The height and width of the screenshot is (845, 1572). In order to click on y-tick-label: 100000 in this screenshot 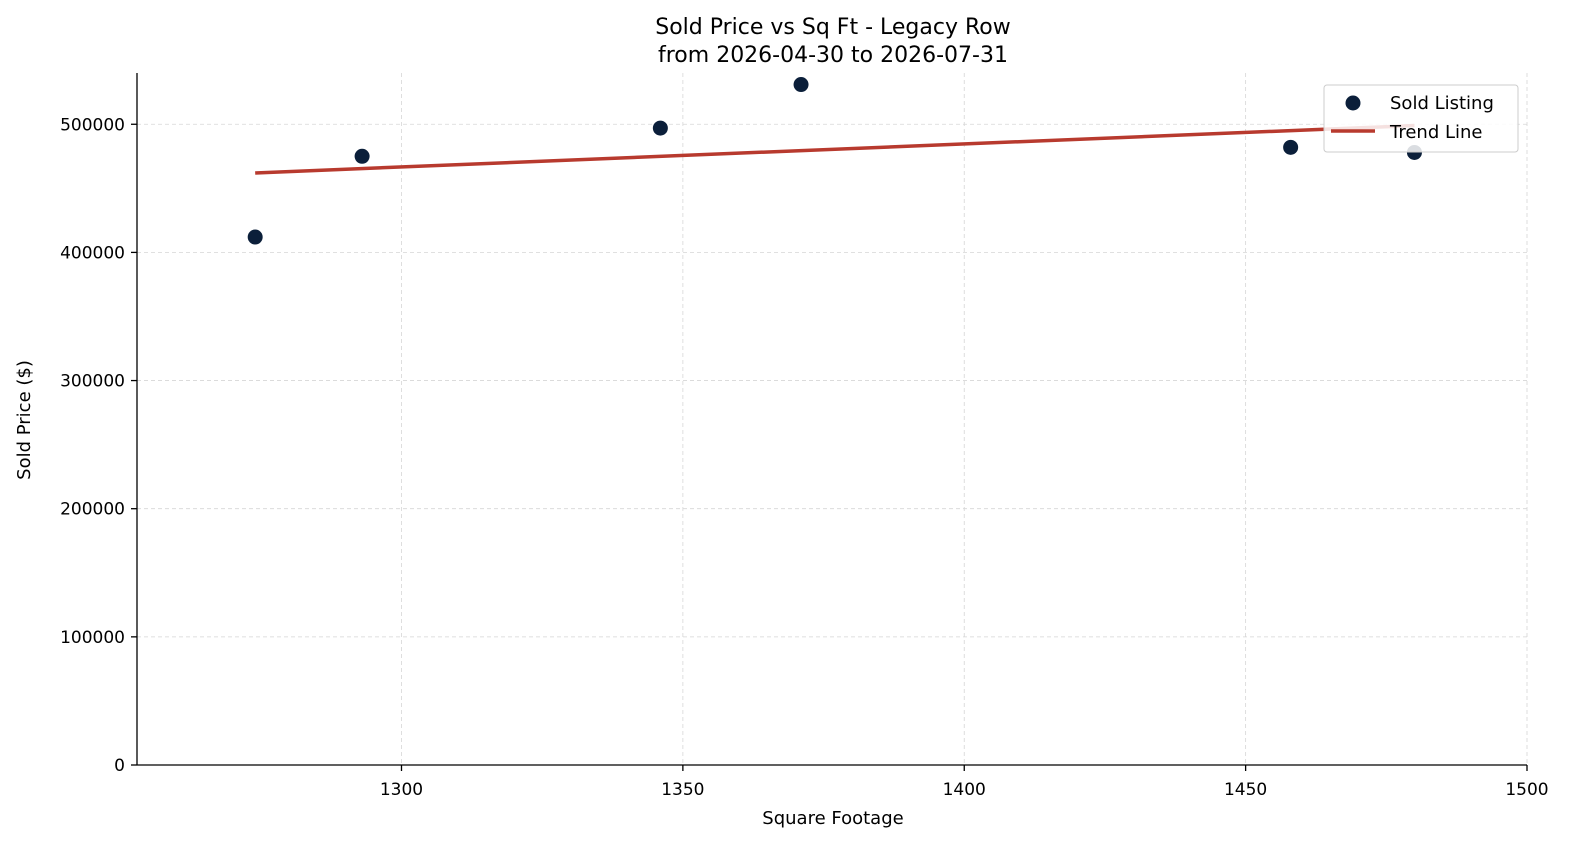, I will do `click(92, 638)`.